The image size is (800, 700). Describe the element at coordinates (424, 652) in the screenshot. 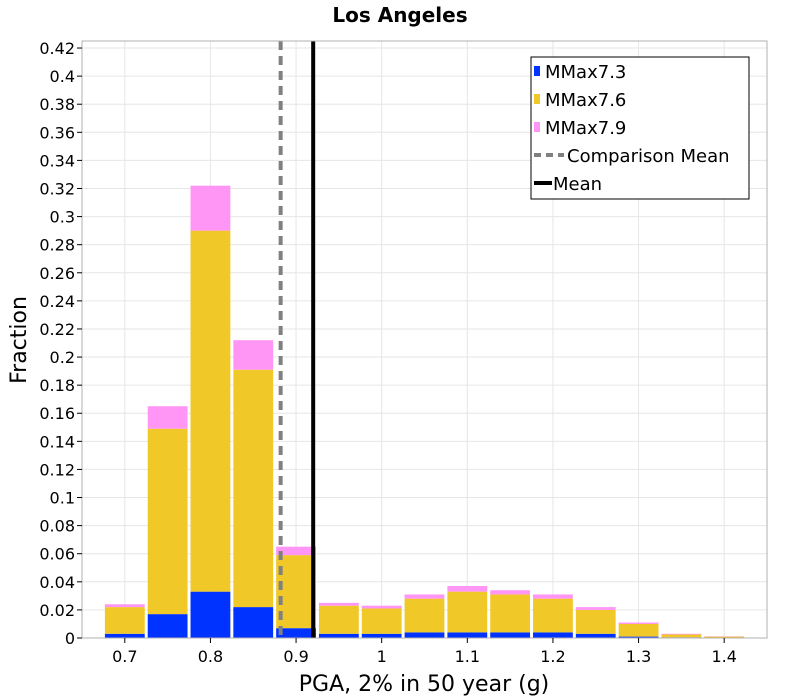

I see `x-axis-ticks: 0.7 0.8 0.9 1 1.1 1.2 1.3 1.4` at that location.